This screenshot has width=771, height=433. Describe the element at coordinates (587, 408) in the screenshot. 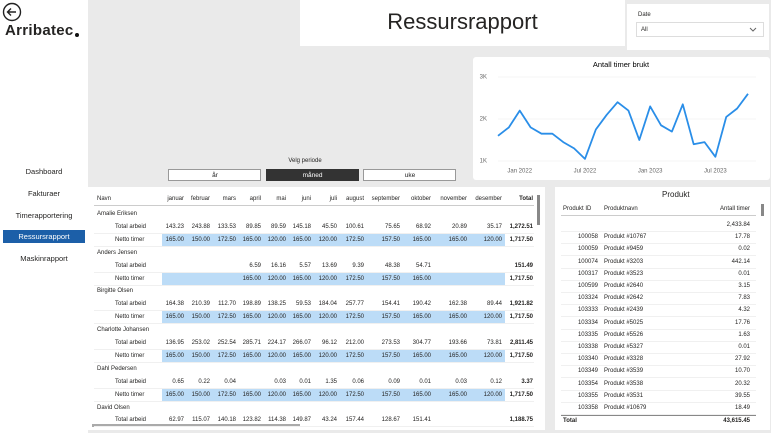

I see `cell: 103358` at that location.